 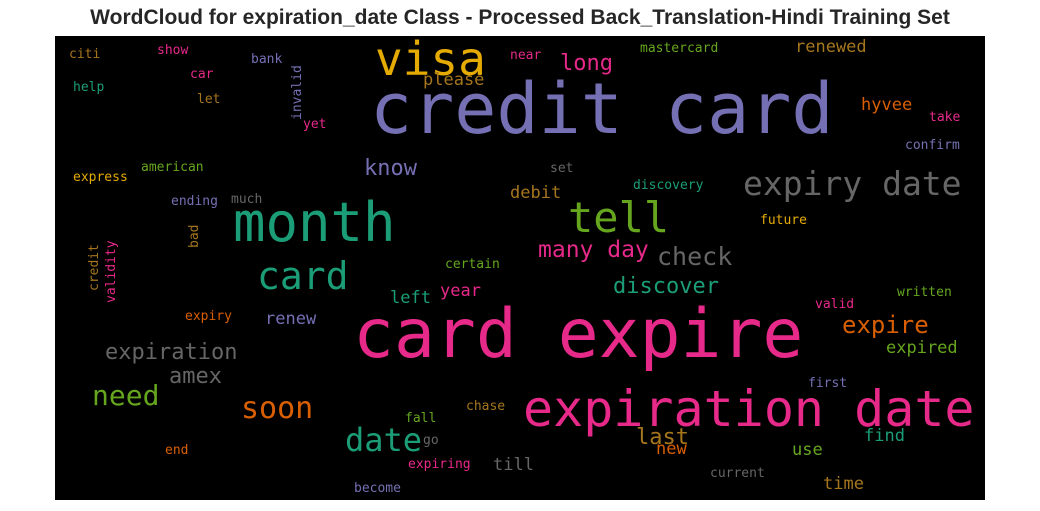 I want to click on word-invalid: invalid, so click(x=297, y=92).